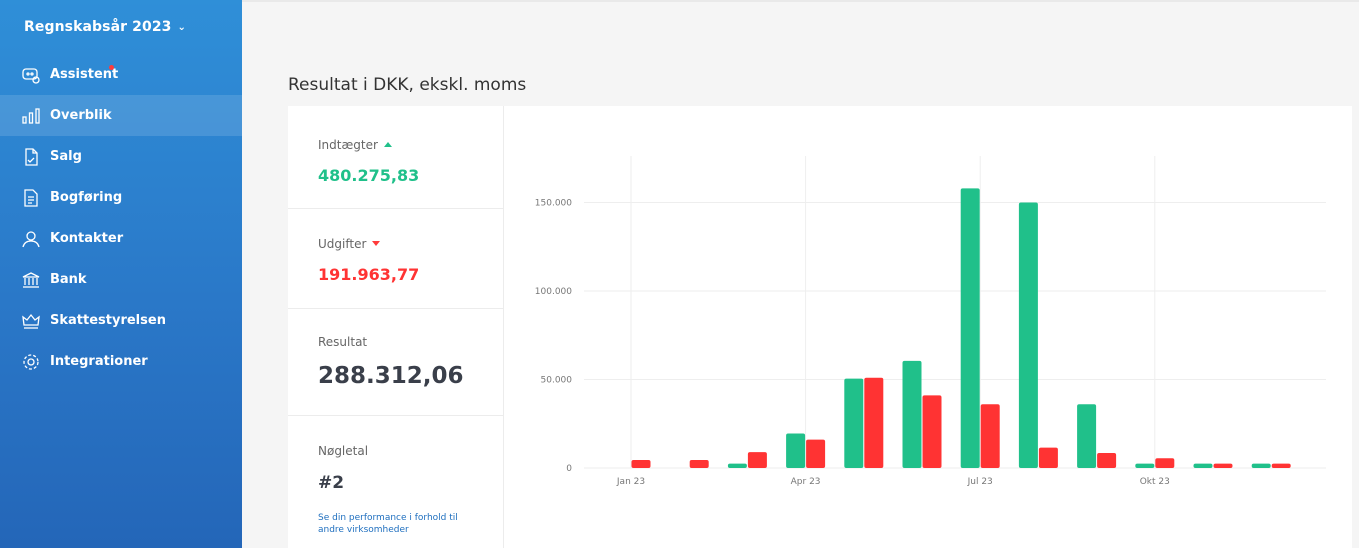  I want to click on sidebar-item-integrationer: Integrationer, so click(121, 361).